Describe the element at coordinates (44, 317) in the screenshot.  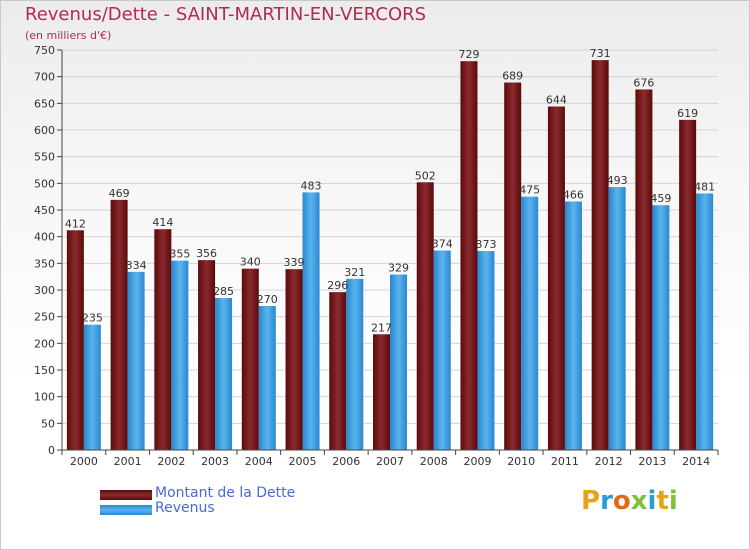
I see `y-tick-label: 250` at that location.